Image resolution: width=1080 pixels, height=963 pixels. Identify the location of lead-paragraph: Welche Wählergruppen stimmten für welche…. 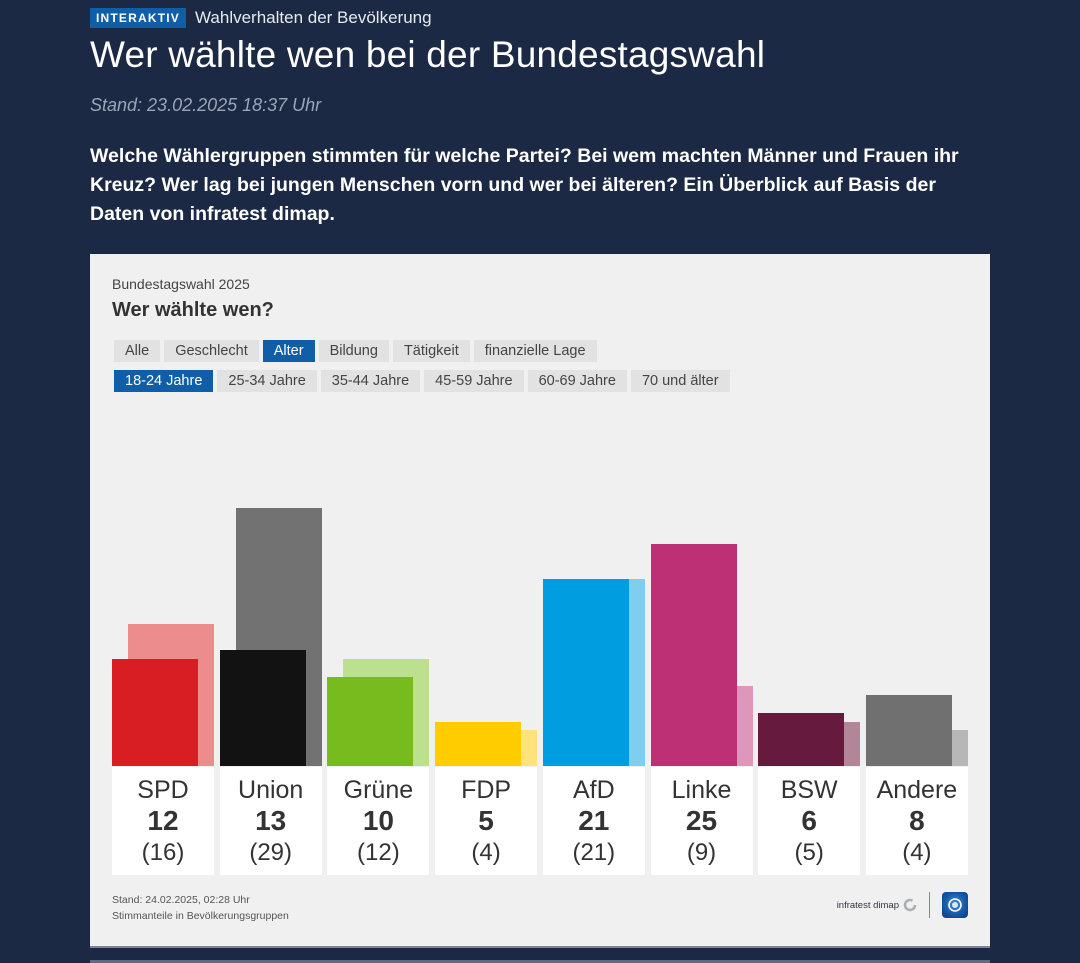
(524, 185).